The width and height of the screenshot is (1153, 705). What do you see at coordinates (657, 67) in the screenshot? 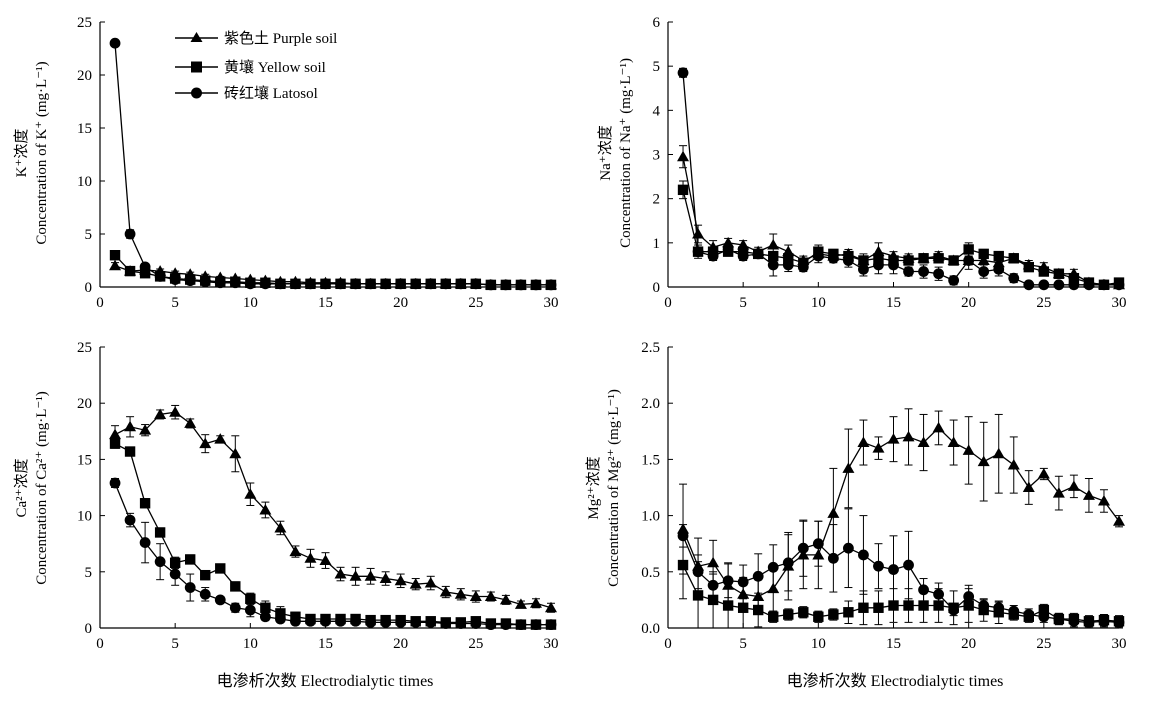
I see `y-tick-label-na: 5` at bounding box center [657, 67].